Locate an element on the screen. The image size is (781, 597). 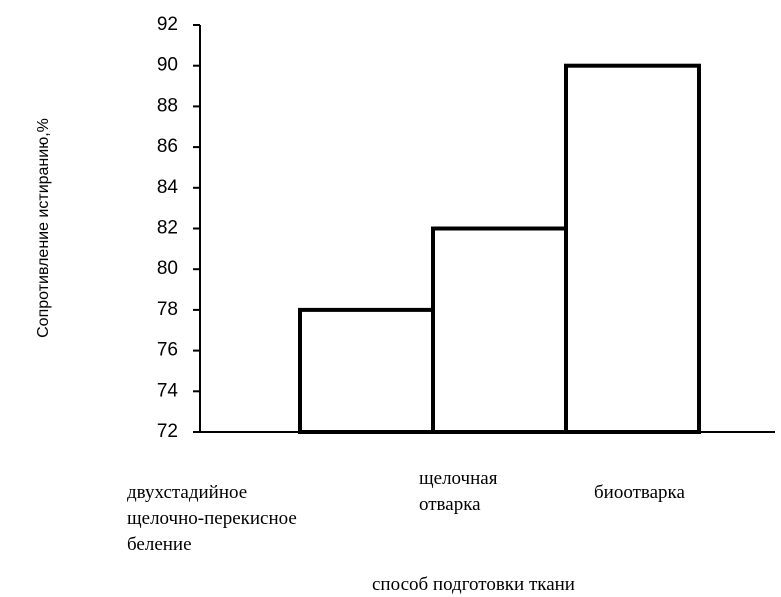
y-axis-ticks: 72 74 76 78 80 82 84 86 88 90 92 is located at coordinates (178, 228).